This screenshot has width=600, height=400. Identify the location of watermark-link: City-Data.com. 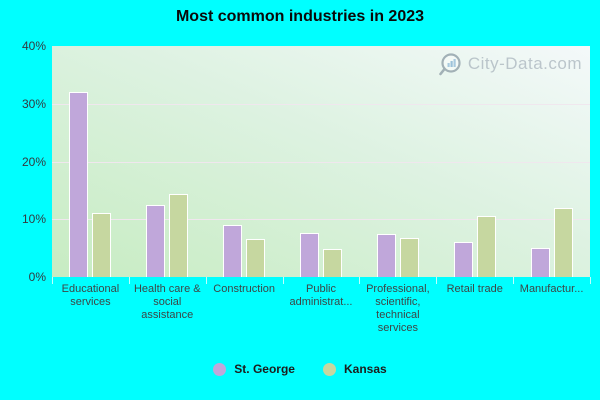
(510, 64).